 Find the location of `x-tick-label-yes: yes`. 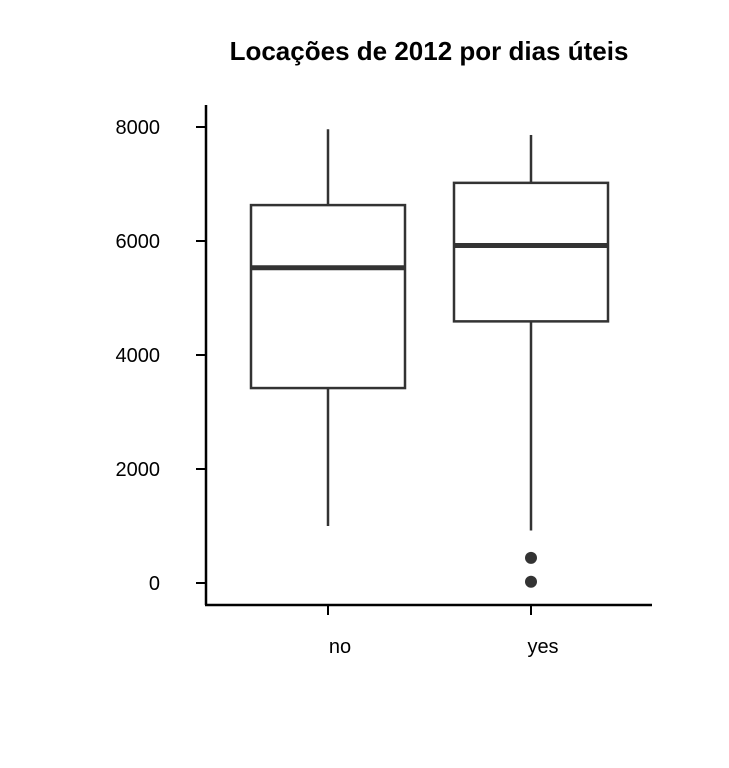

x-tick-label-yes: yes is located at coordinates (542, 647).